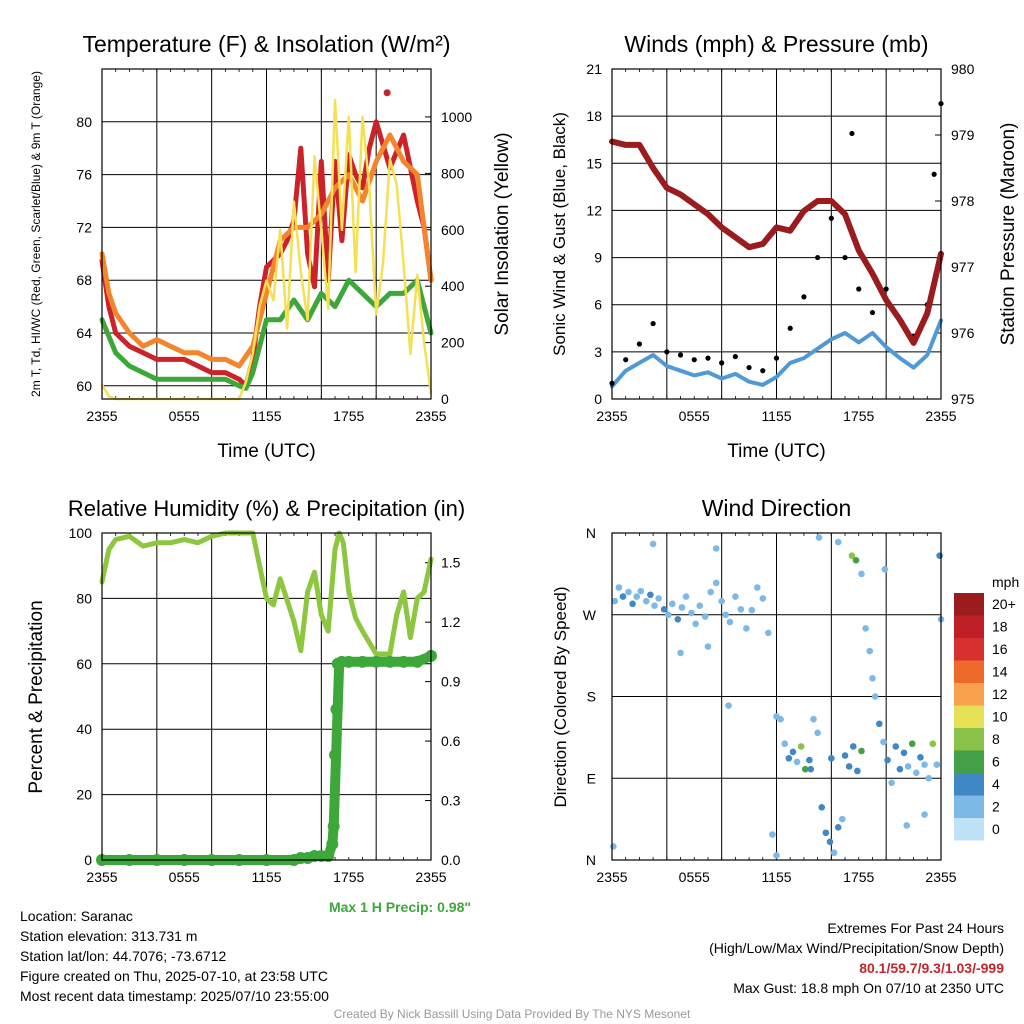 The width and height of the screenshot is (1024, 1024). Describe the element at coordinates (1000, 627) in the screenshot. I see `legend-label: 18` at that location.